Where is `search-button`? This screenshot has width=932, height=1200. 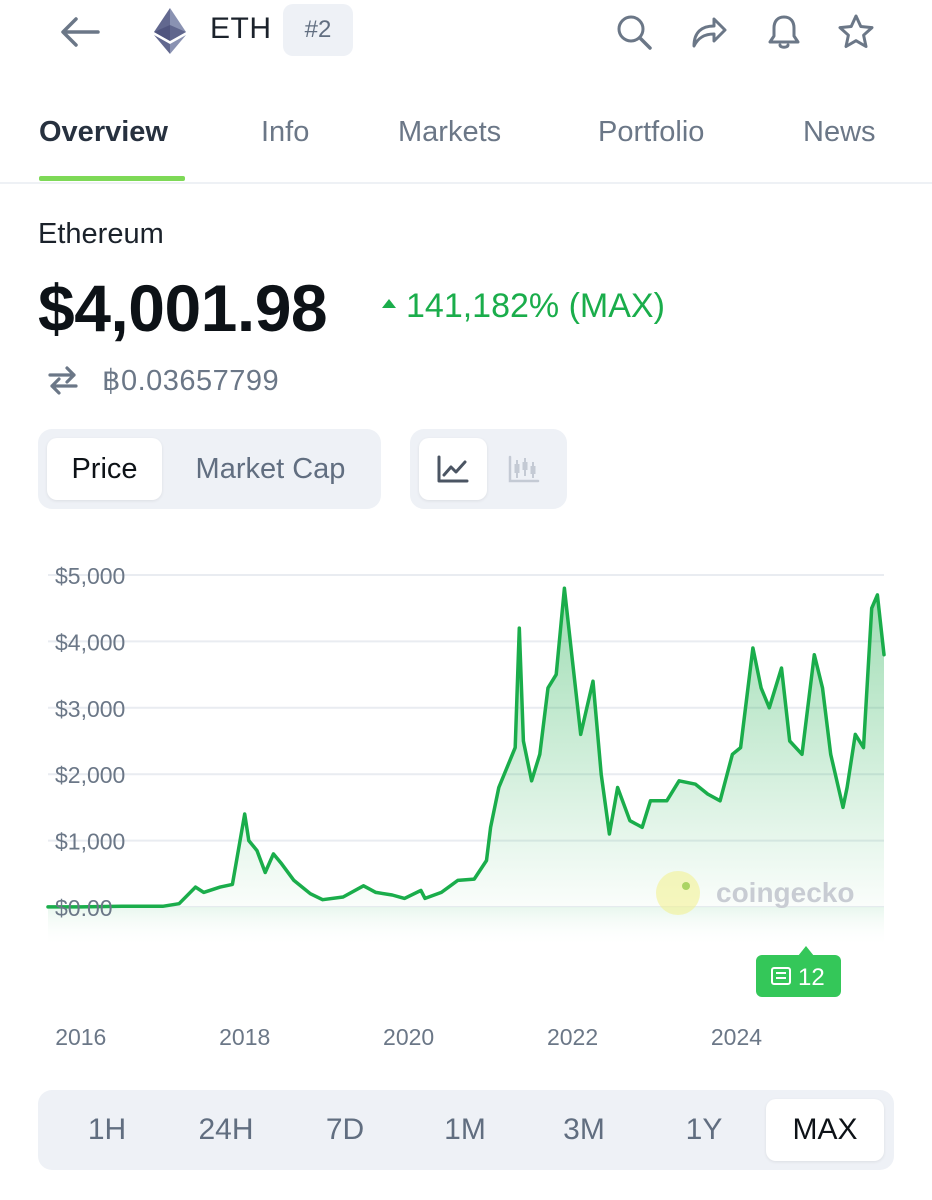 search-button is located at coordinates (634, 32).